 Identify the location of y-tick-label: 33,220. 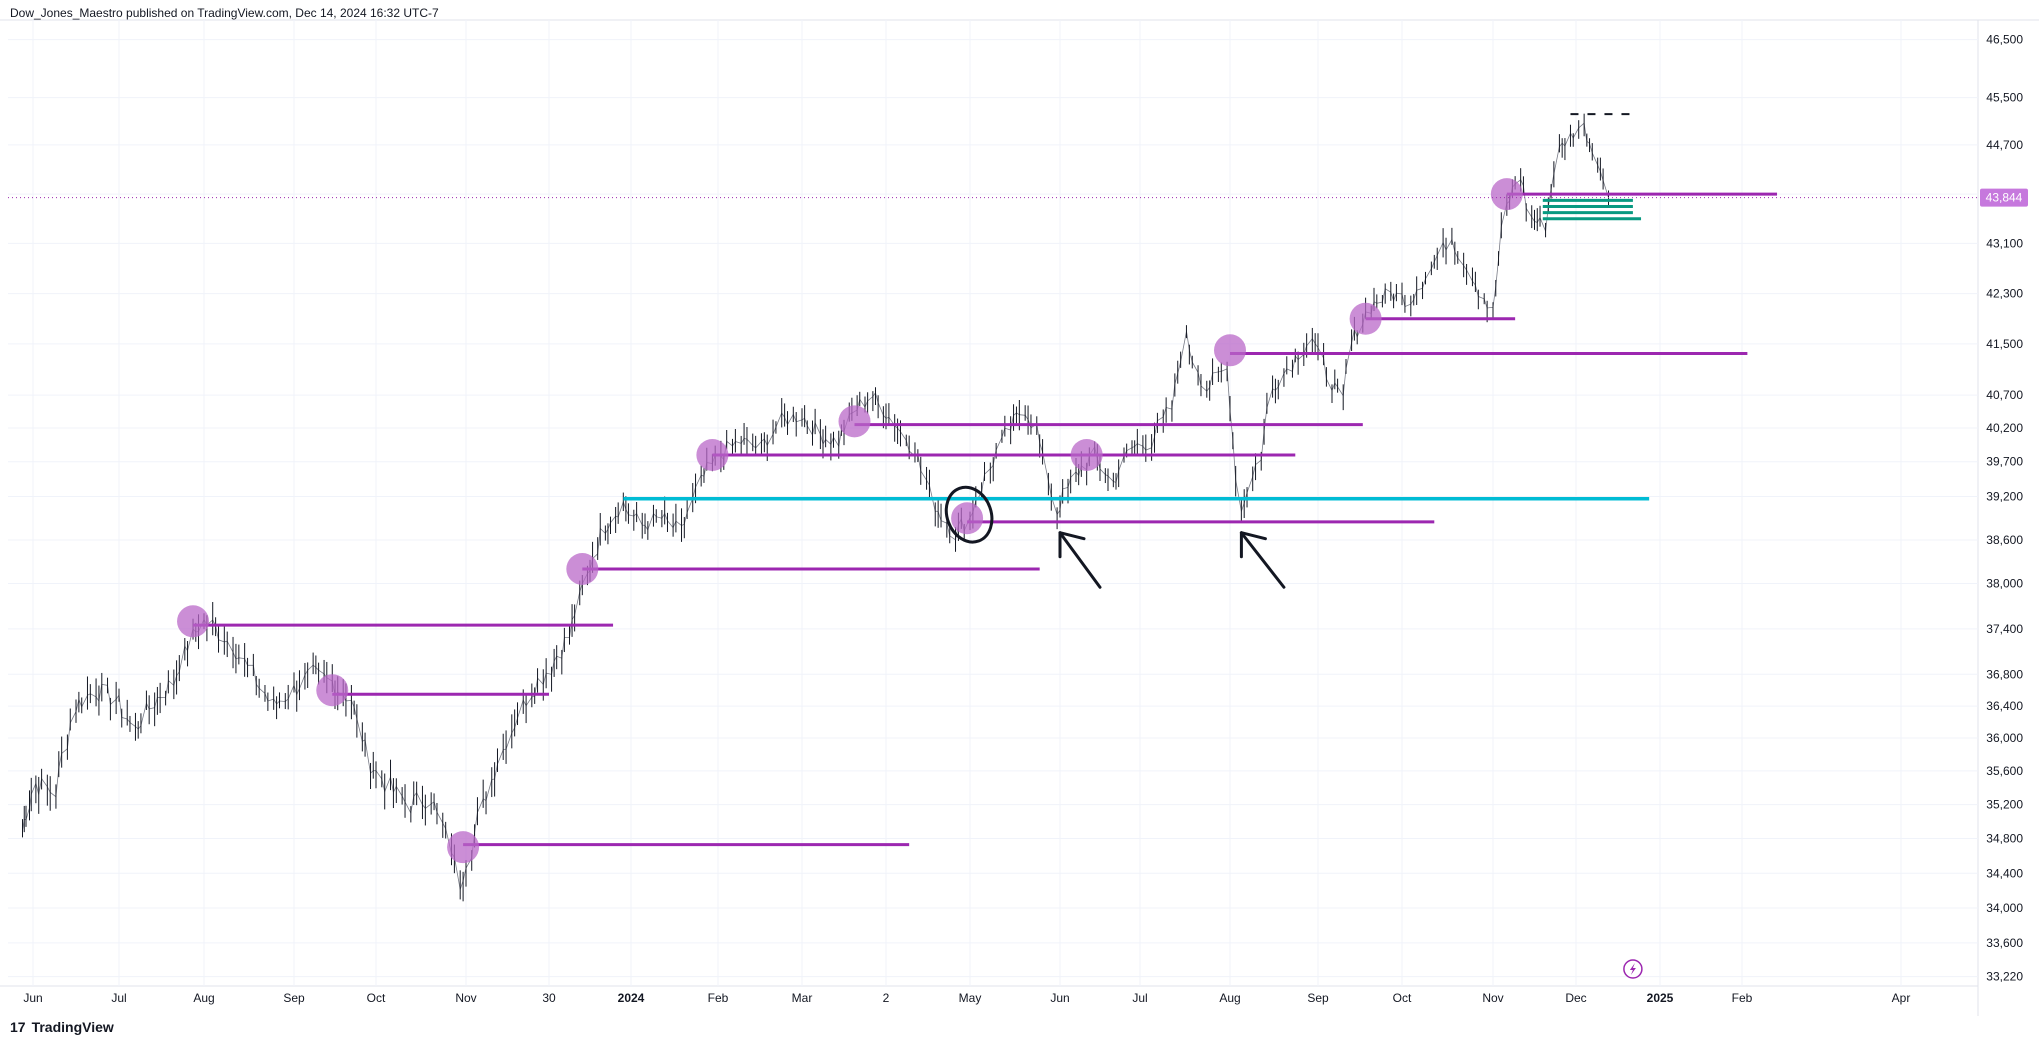
(2004, 977).